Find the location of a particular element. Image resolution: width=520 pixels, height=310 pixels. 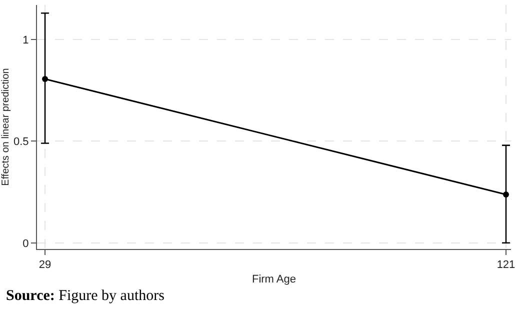

y-tick-label: 1 is located at coordinates (25, 40).